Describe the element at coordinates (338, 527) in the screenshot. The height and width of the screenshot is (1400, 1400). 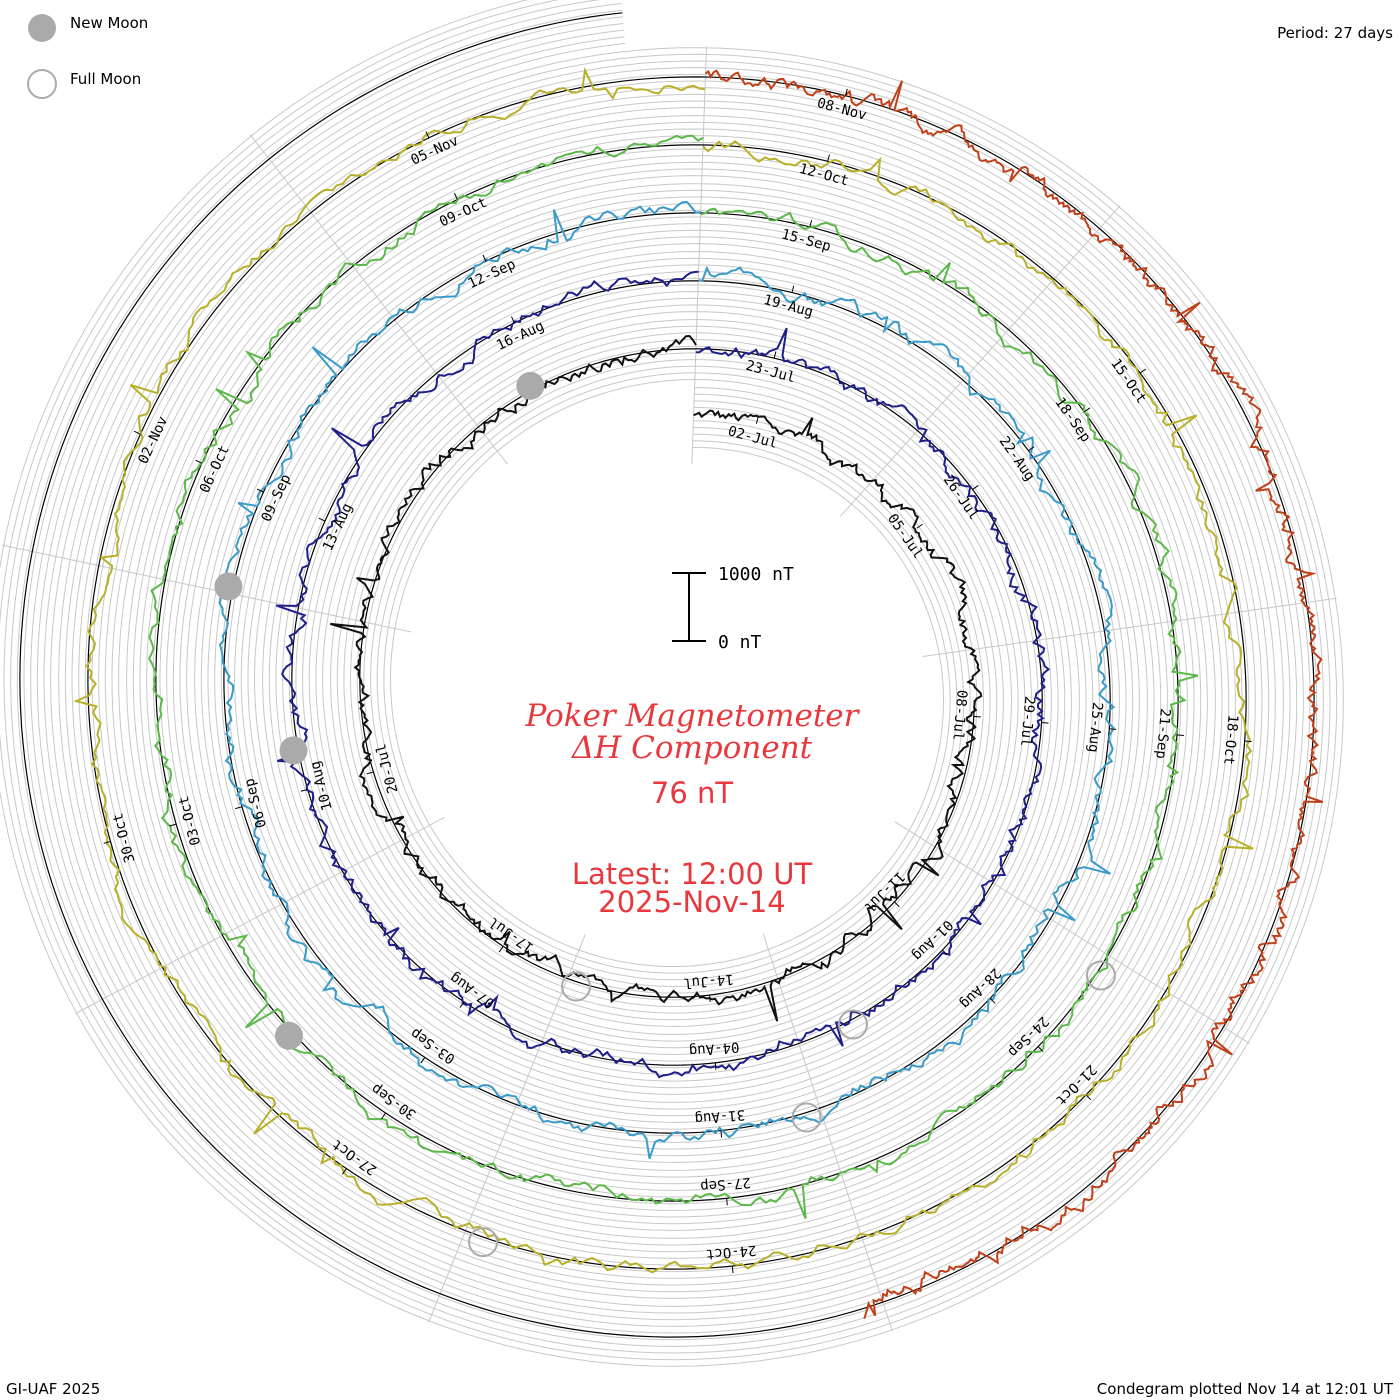
I see `date-label: 13-Aug` at that location.